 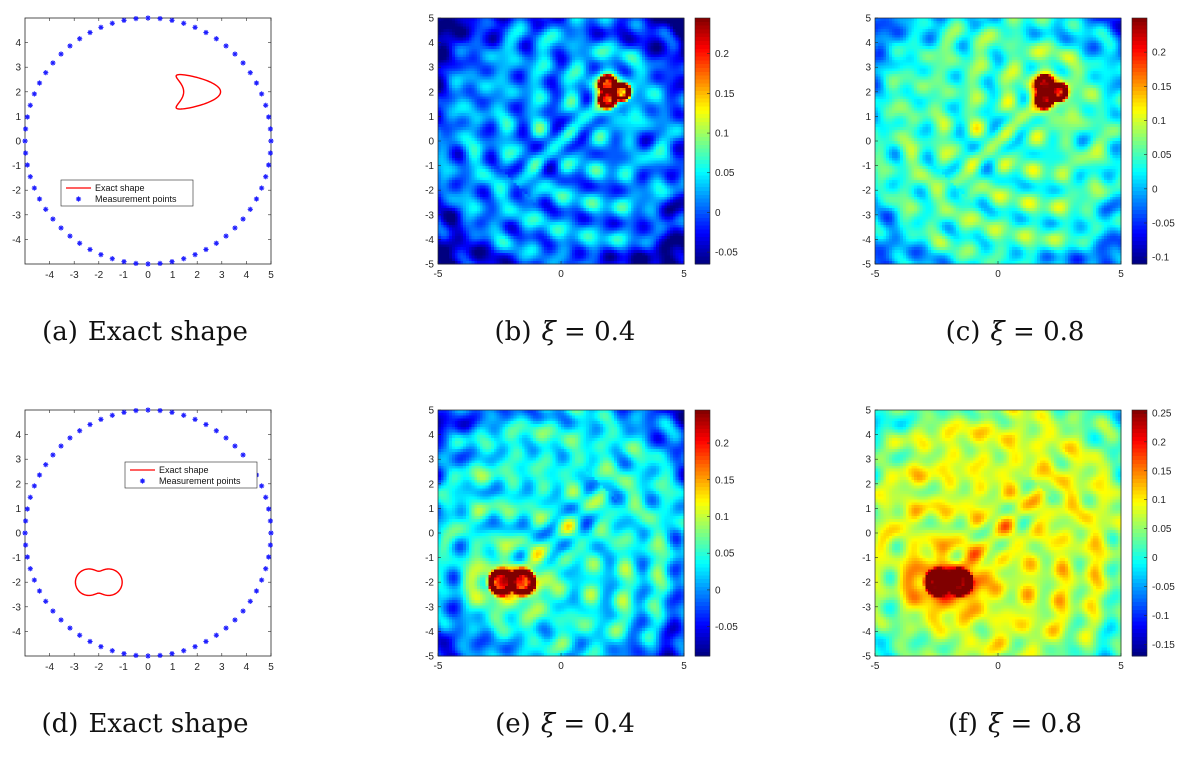 What do you see at coordinates (197, 275) in the screenshot?
I see `panel-a-xtick-label: 2` at bounding box center [197, 275].